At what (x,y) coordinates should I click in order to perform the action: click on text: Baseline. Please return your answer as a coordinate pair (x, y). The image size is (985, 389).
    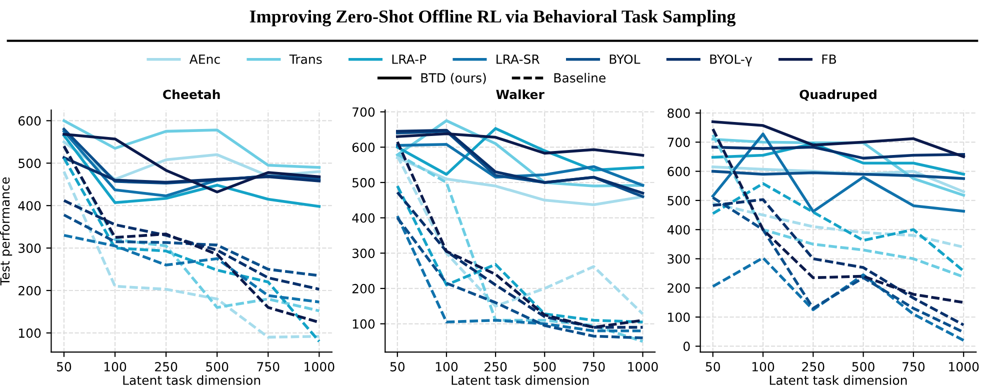
    Looking at the image, I should click on (580, 77).